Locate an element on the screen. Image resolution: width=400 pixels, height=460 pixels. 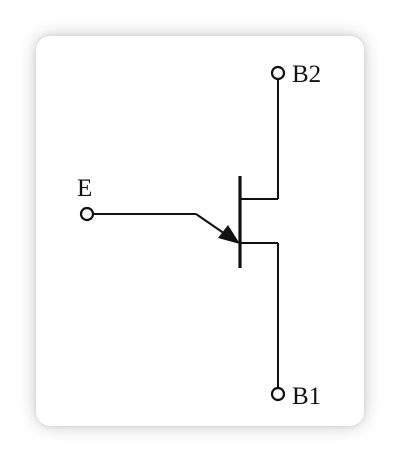
label-b1: B1 is located at coordinates (306, 396).